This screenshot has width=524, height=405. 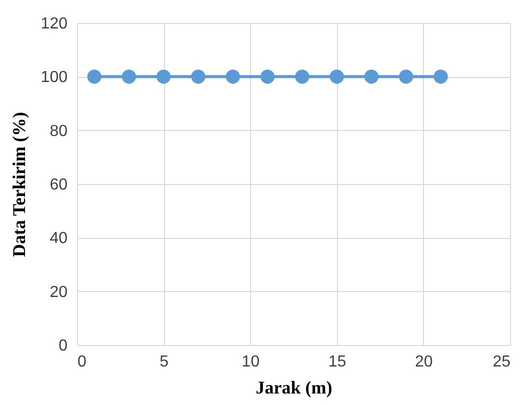 I want to click on y-tick-label: 0, so click(x=63, y=346).